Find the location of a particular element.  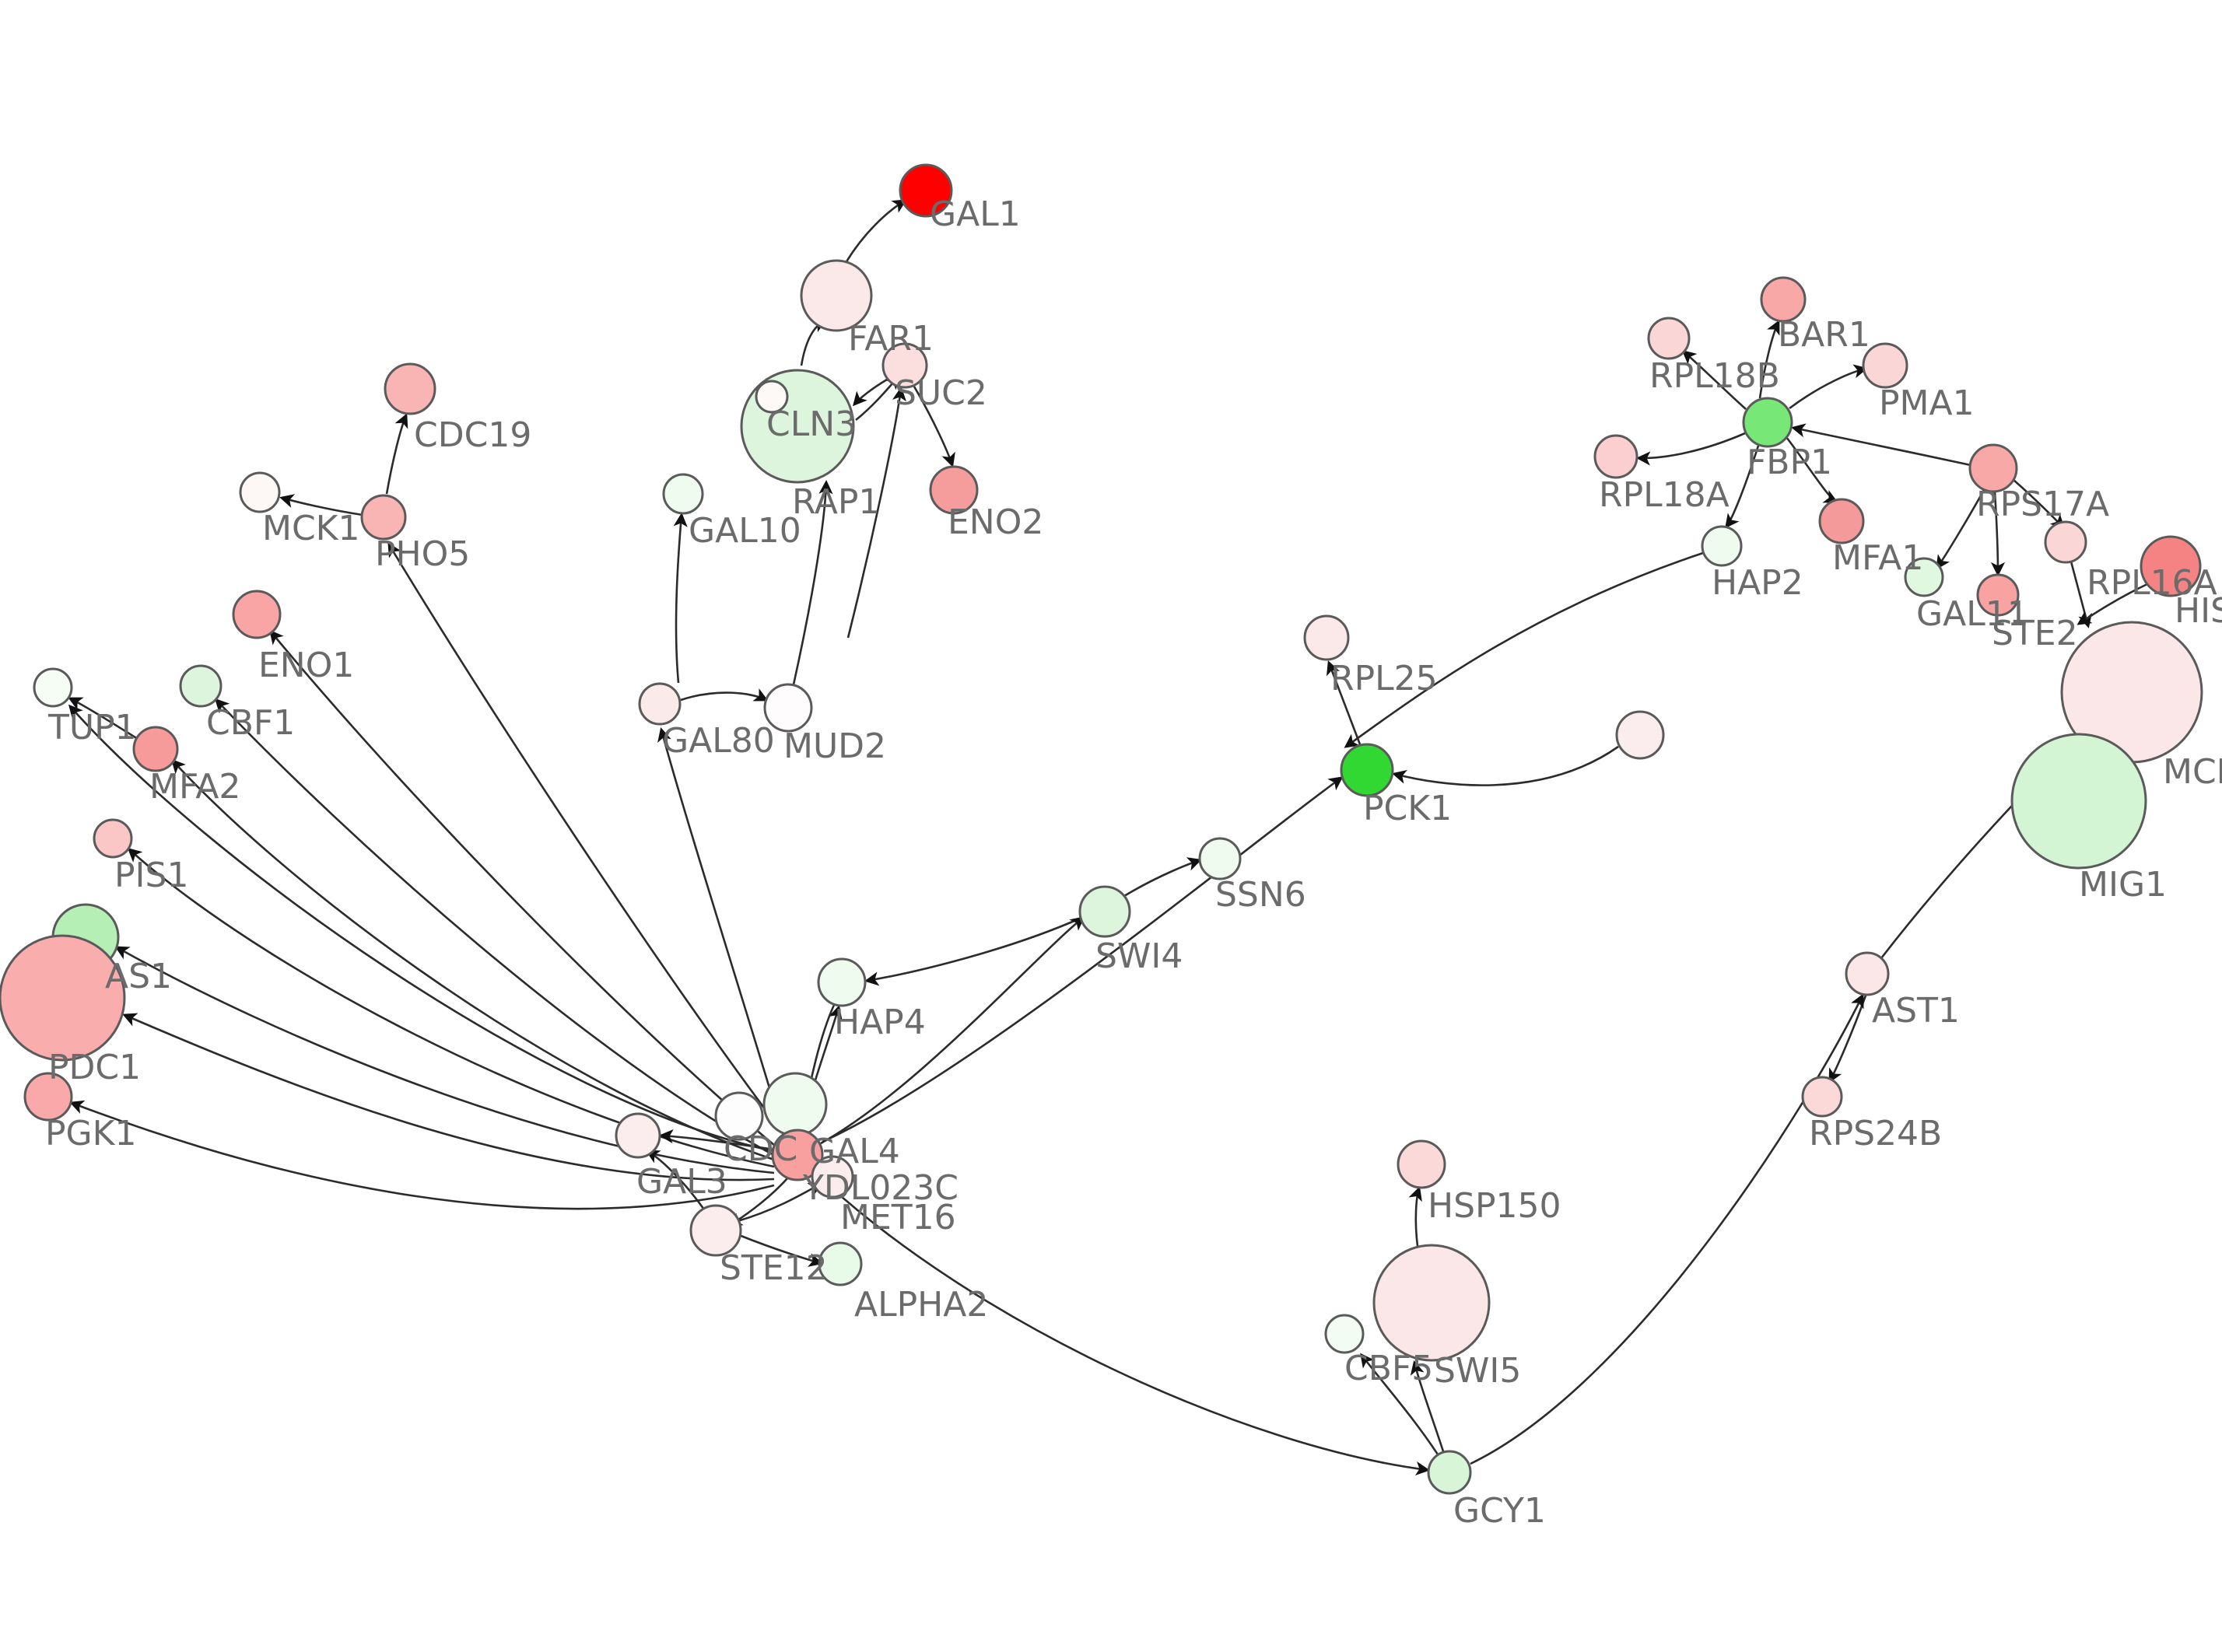

node-label-hap4: HAP4 is located at coordinates (880, 1023).